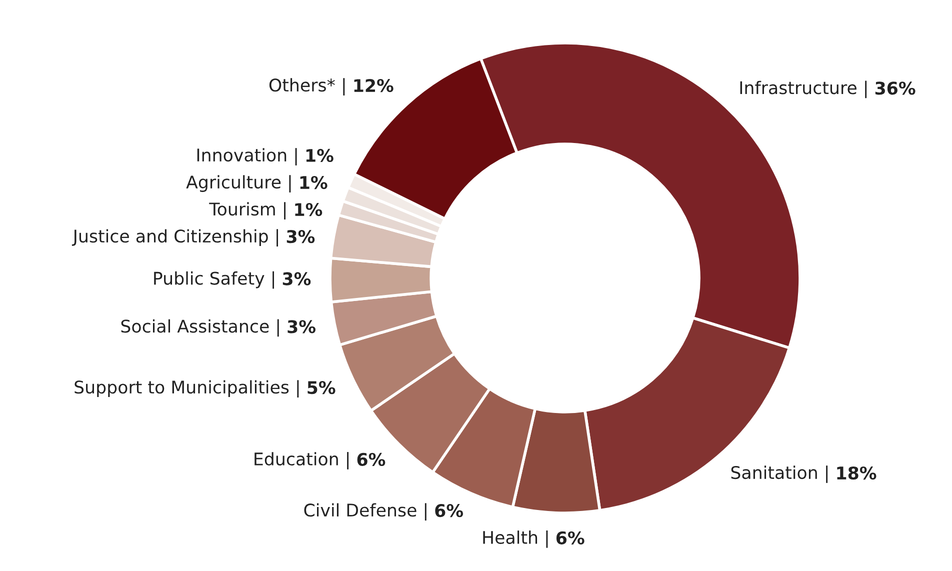 The image size is (952, 571). Describe the element at coordinates (175, 237) in the screenshot. I see `slice-label: Justice and Citizenship |` at that location.